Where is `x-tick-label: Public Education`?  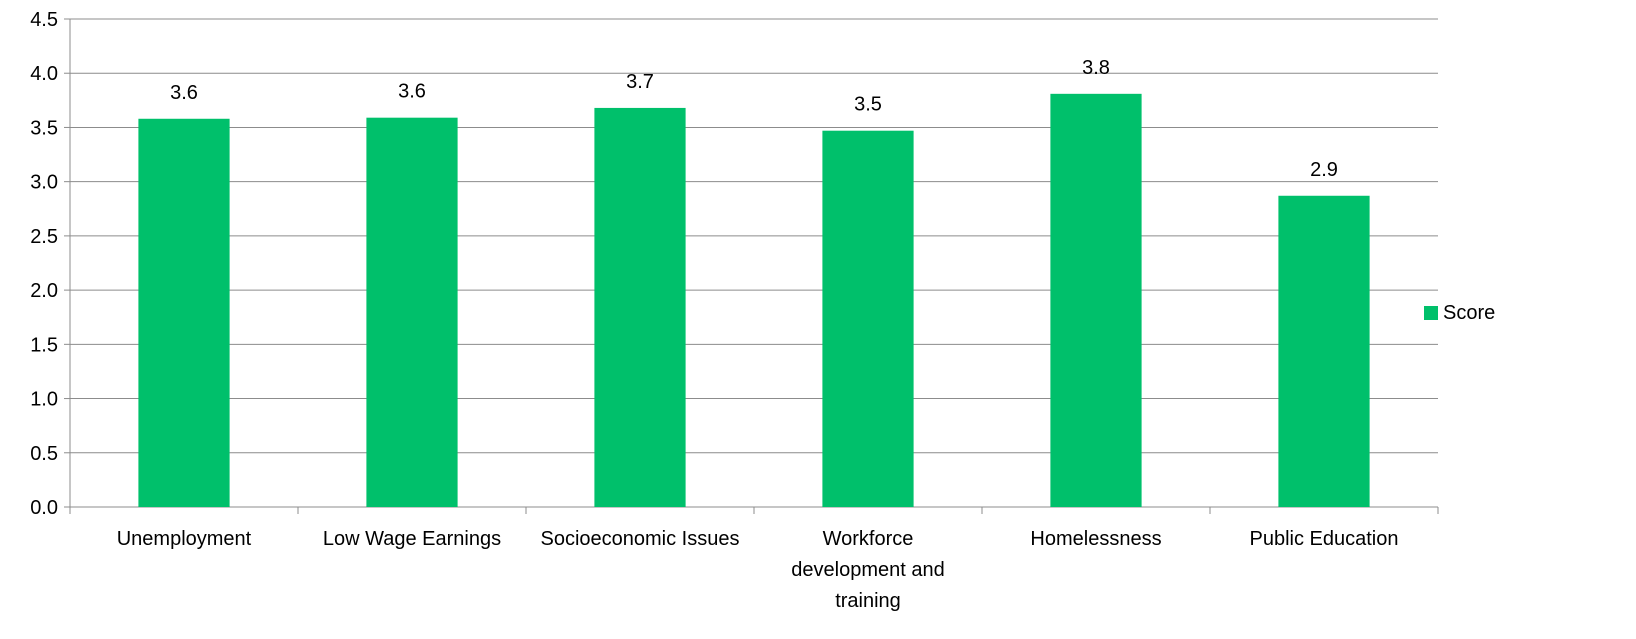
x-tick-label: Public Education is located at coordinates (1324, 539).